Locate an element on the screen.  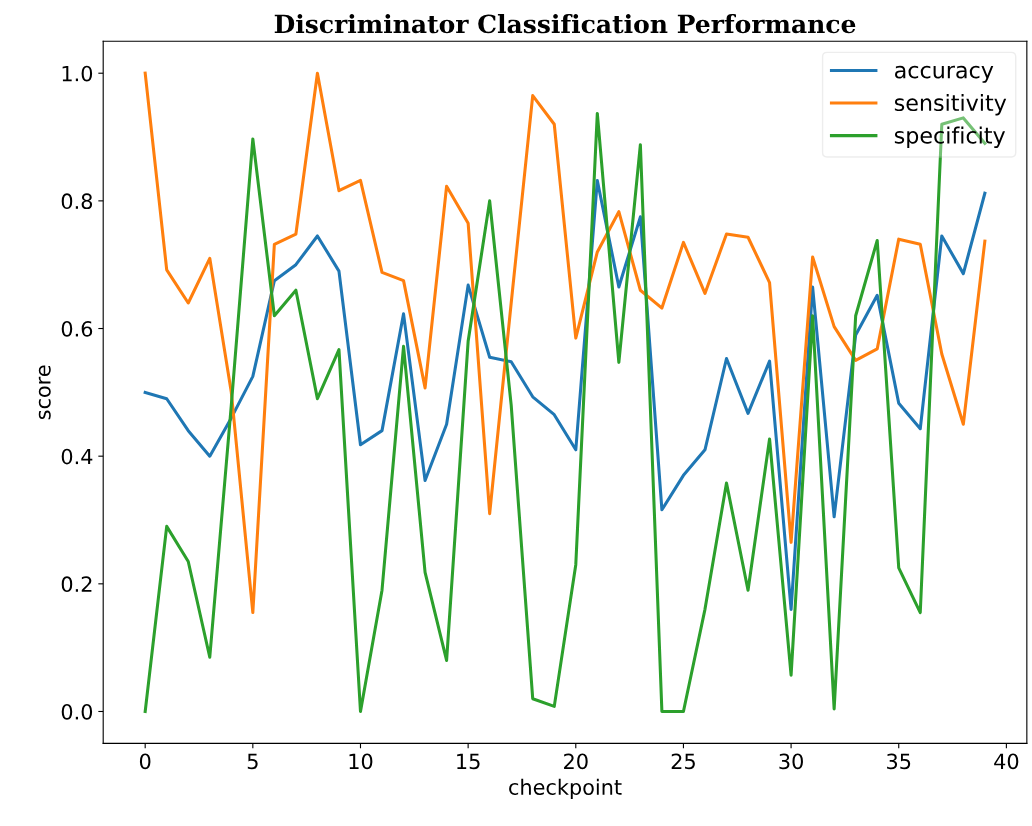
legend-label: accuracy is located at coordinates (944, 74).